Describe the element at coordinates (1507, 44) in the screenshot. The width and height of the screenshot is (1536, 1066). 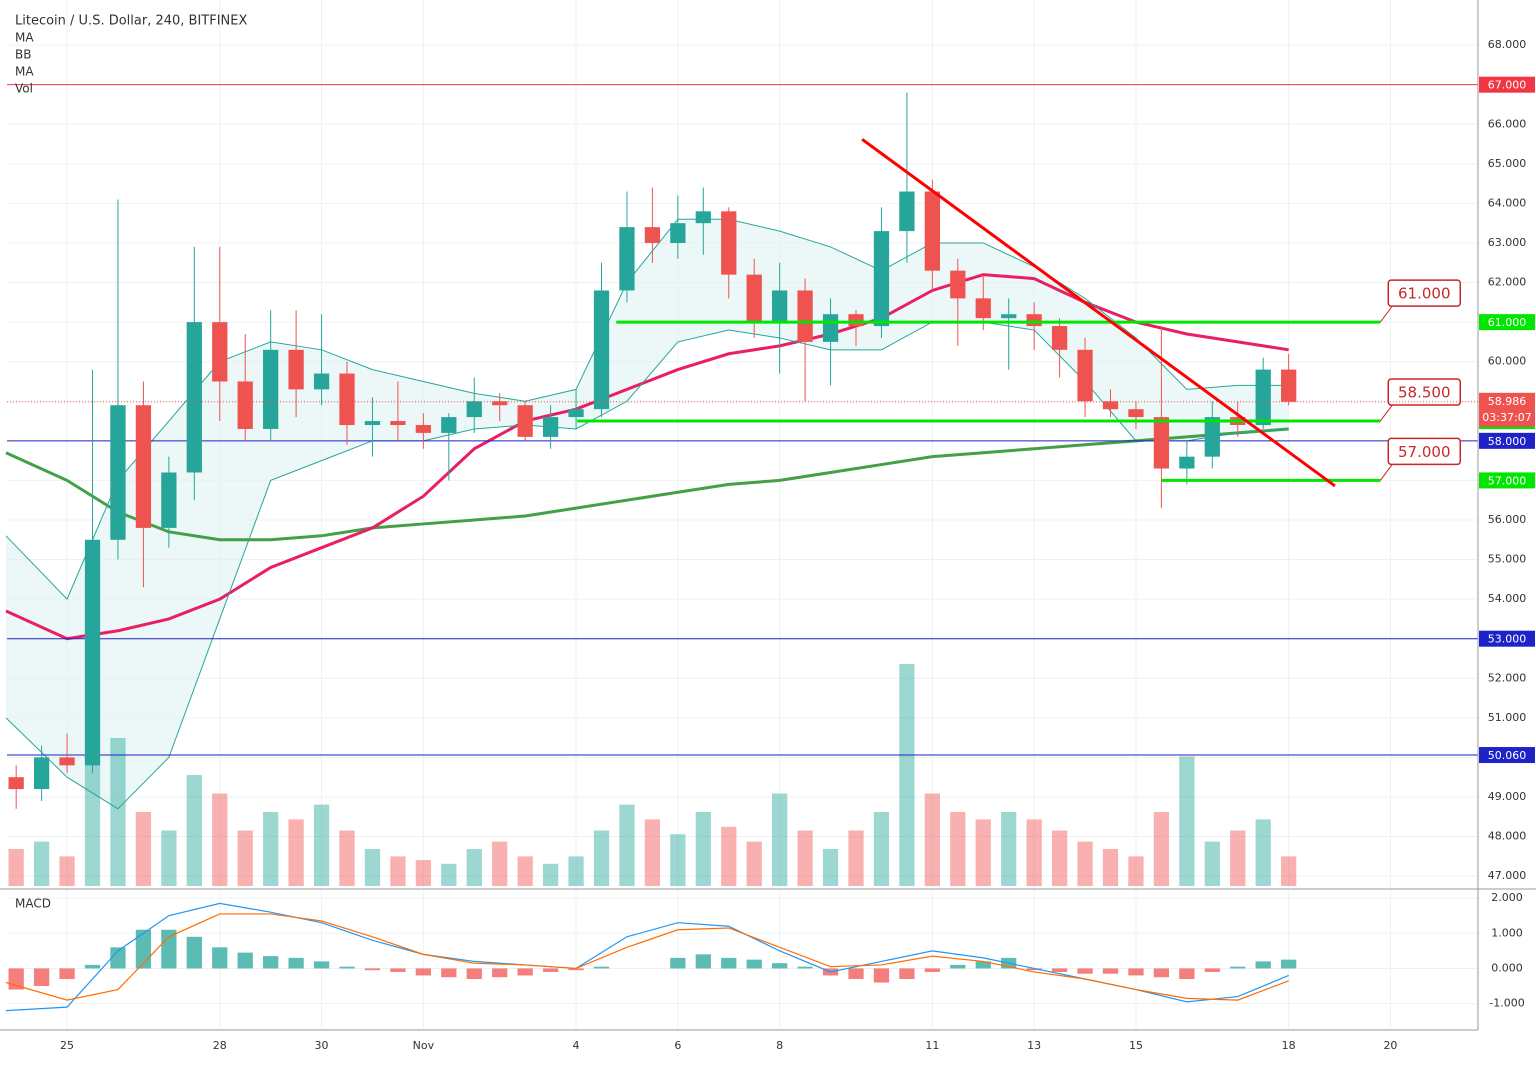
I see `y-tick-label: 68.000` at that location.